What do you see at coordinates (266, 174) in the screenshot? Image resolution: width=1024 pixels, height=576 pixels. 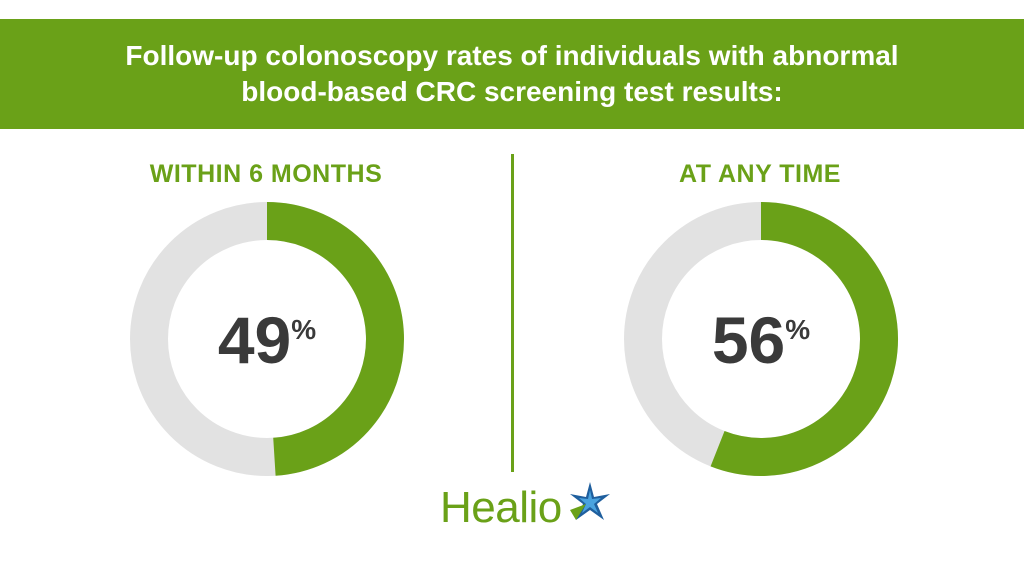 I see `chart-title-within-6-months: WITHIN 6 MONTHS` at bounding box center [266, 174].